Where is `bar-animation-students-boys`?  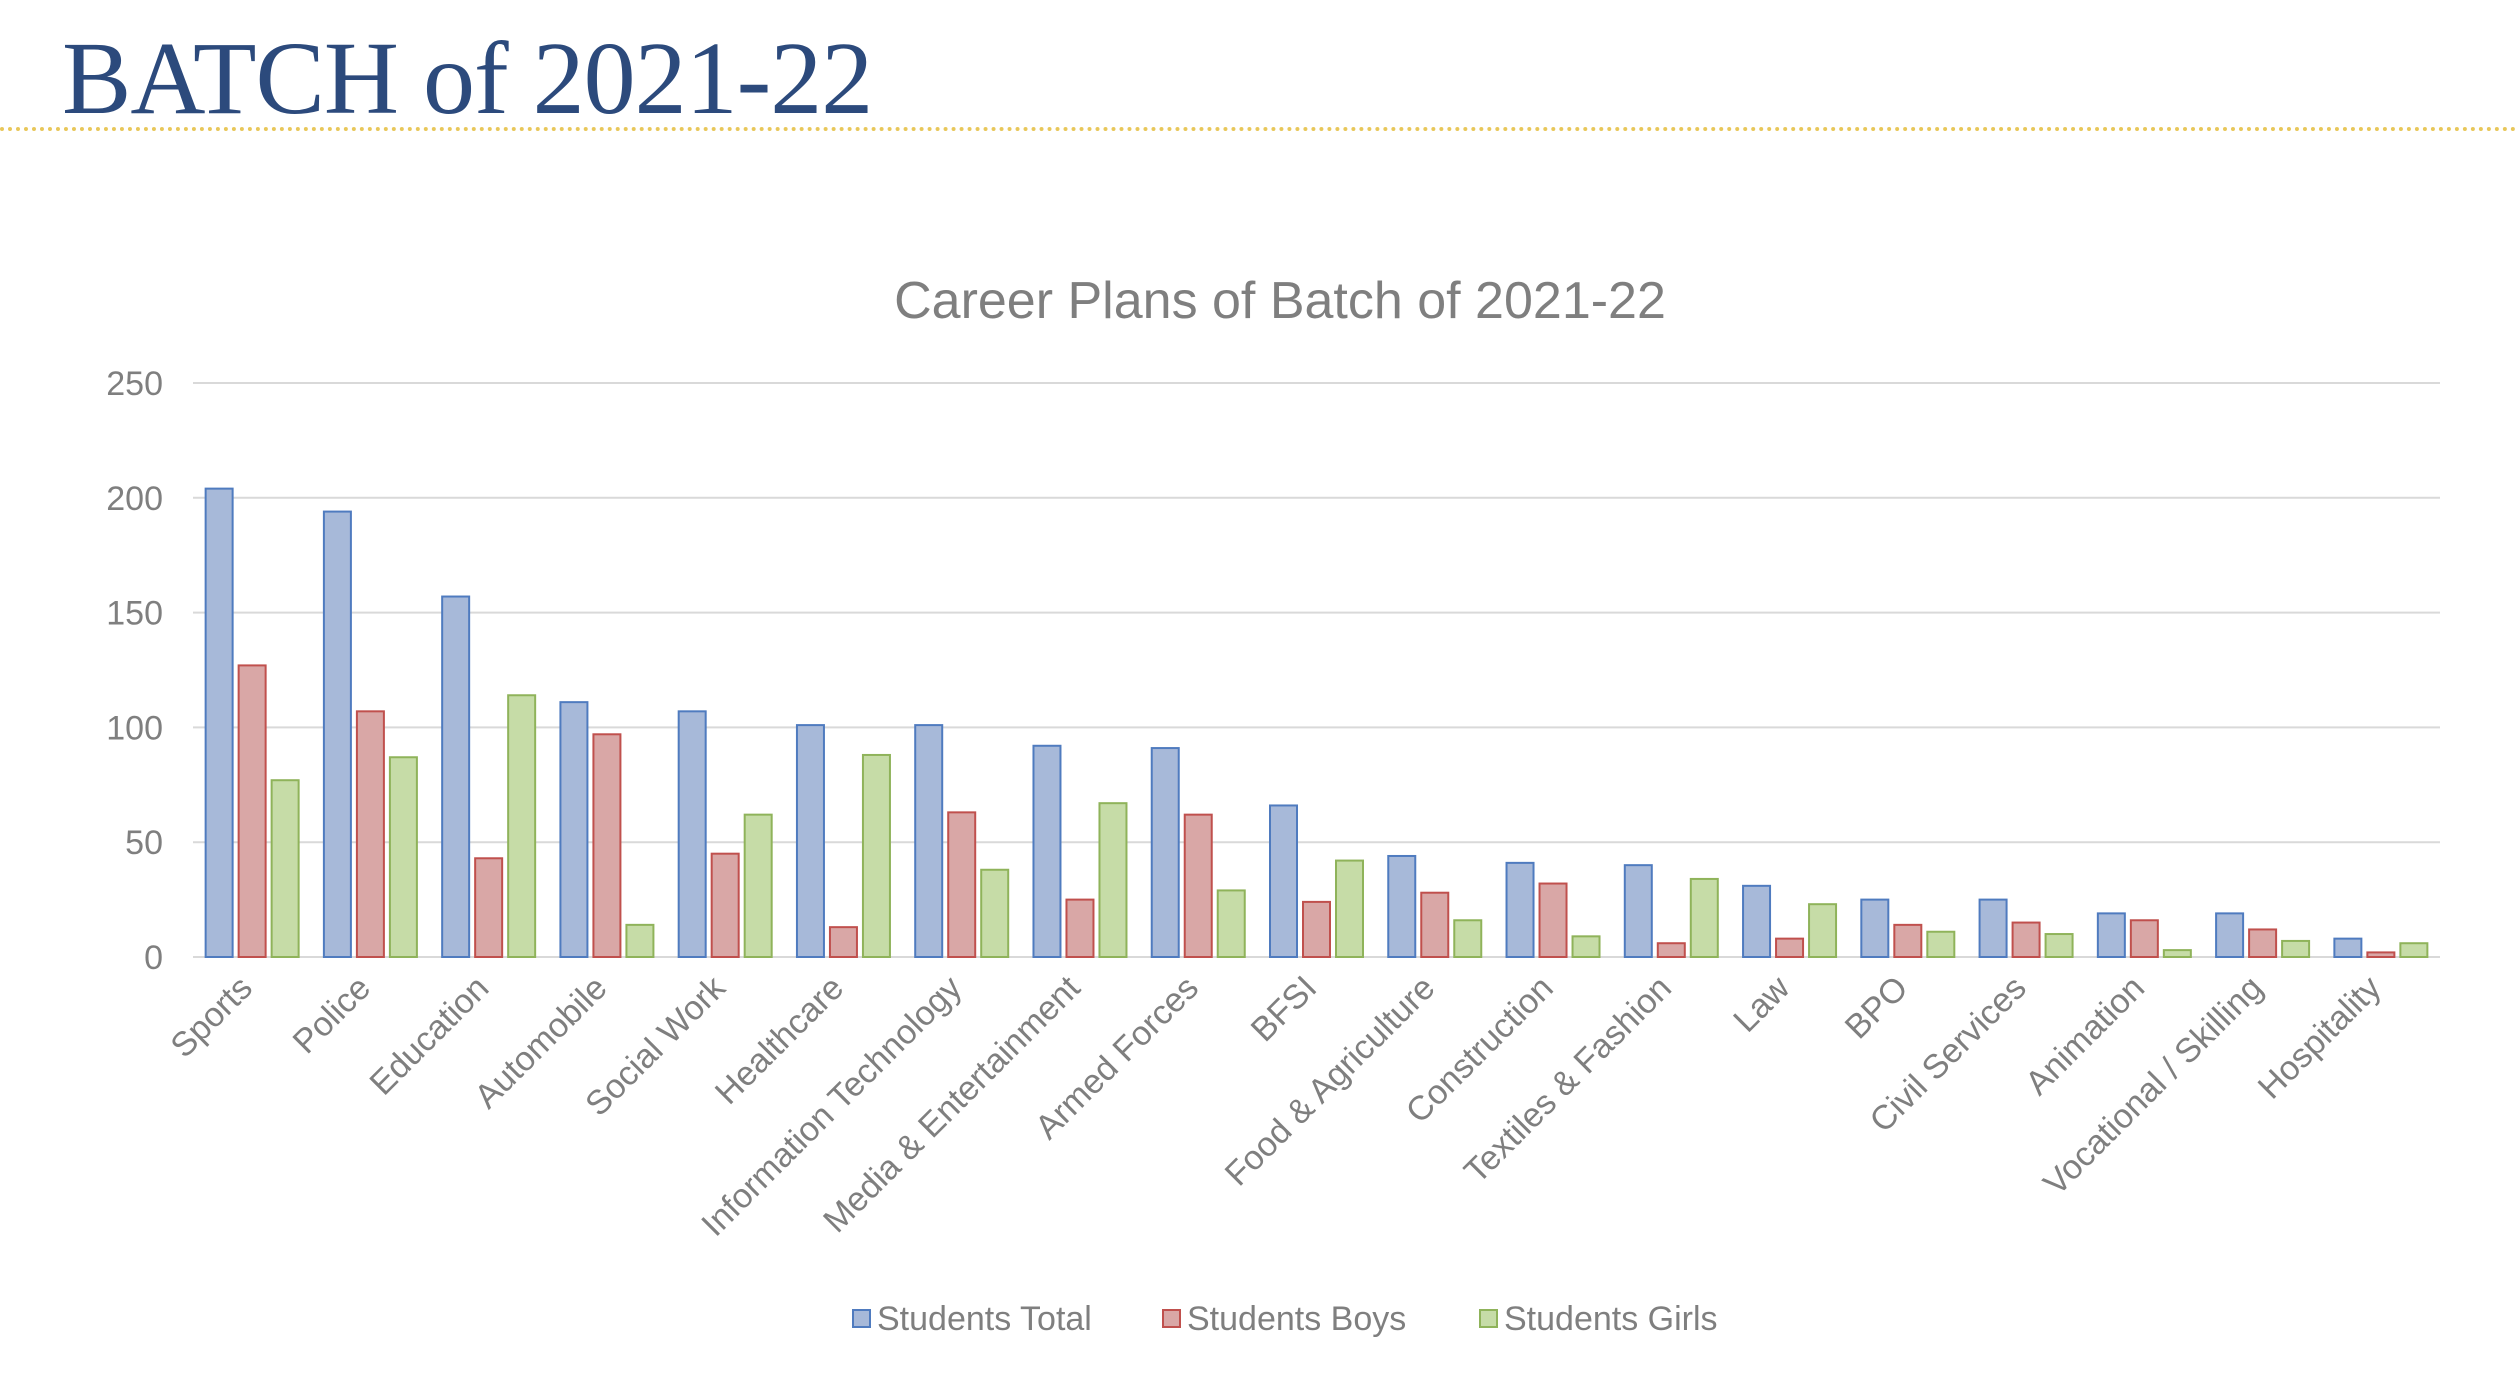
bar-animation-students-boys is located at coordinates (2144, 938).